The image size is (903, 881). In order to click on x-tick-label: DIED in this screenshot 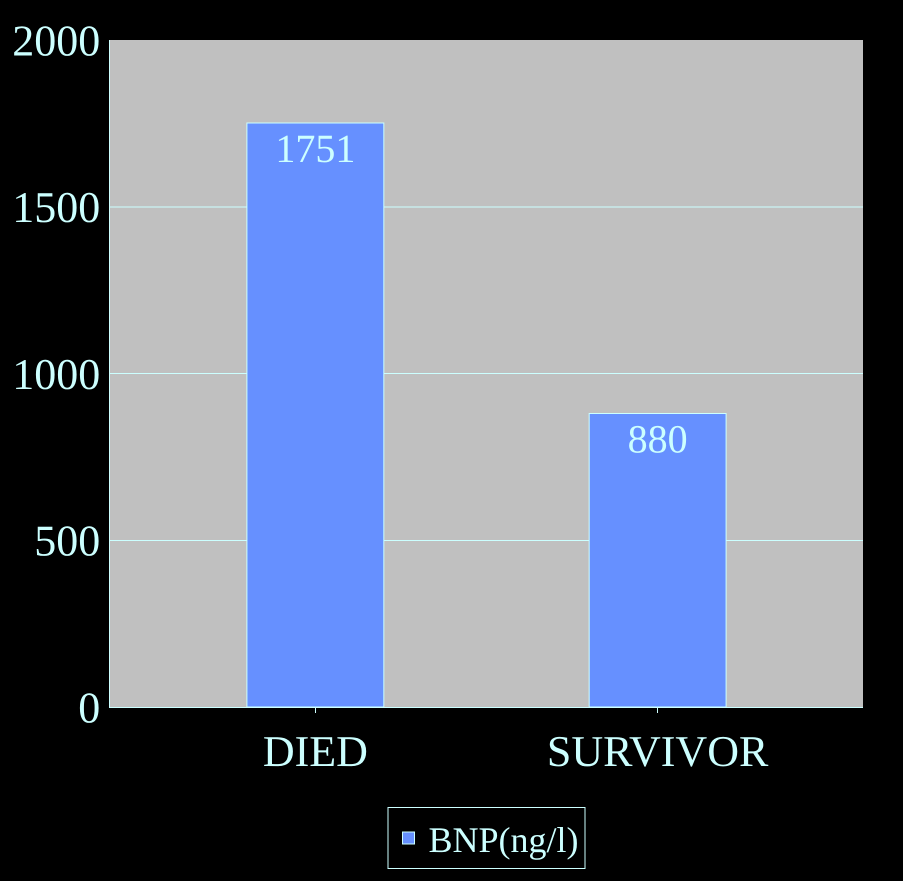, I will do `click(315, 751)`.